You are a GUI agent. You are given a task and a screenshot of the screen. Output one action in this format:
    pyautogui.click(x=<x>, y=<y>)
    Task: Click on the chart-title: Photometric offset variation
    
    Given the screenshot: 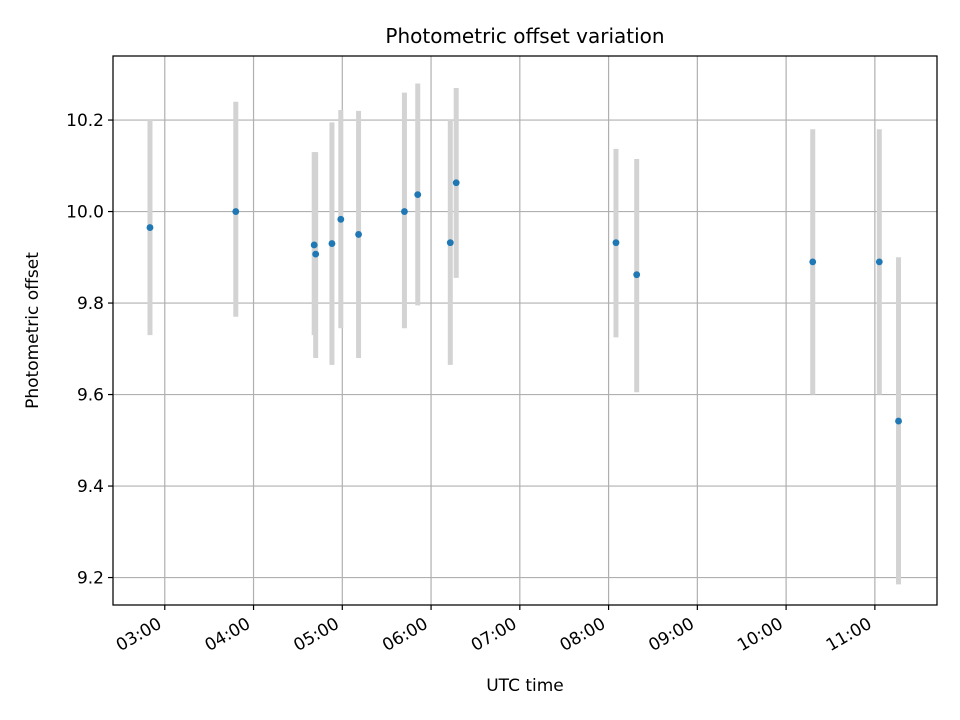 What is the action you would take?
    pyautogui.click(x=524, y=36)
    